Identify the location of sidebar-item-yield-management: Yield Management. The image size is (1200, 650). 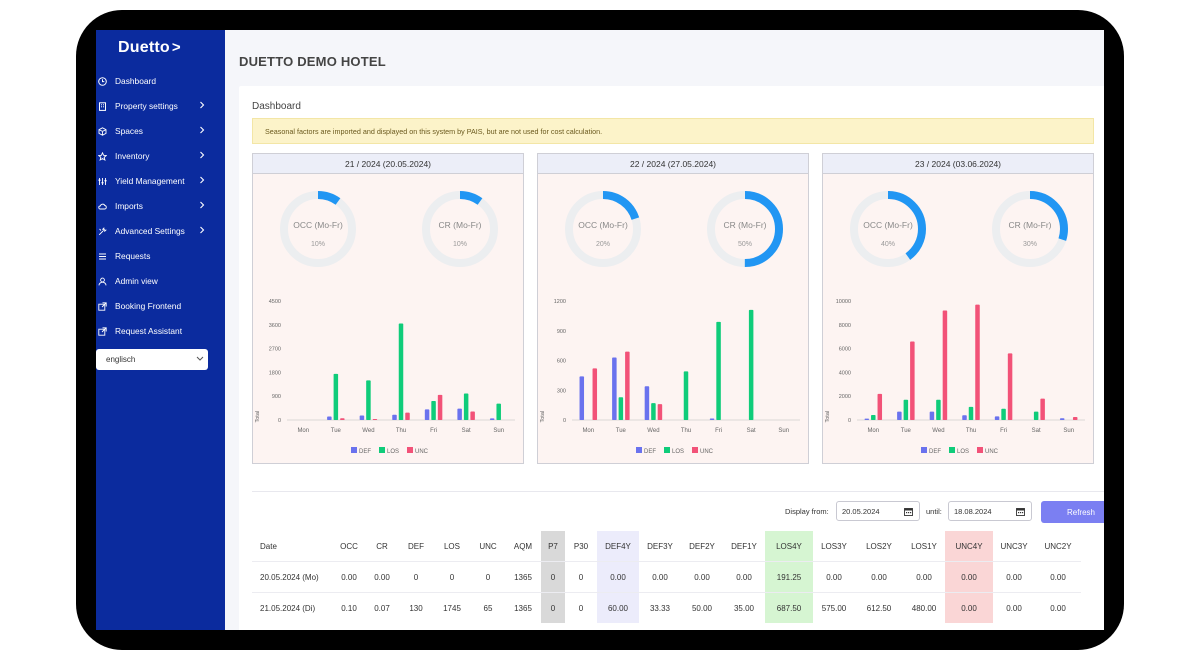
(160, 181).